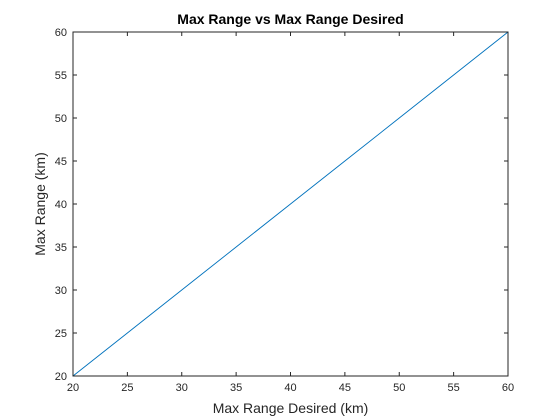  What do you see at coordinates (399, 388) in the screenshot?
I see `x-tick-label: 50` at bounding box center [399, 388].